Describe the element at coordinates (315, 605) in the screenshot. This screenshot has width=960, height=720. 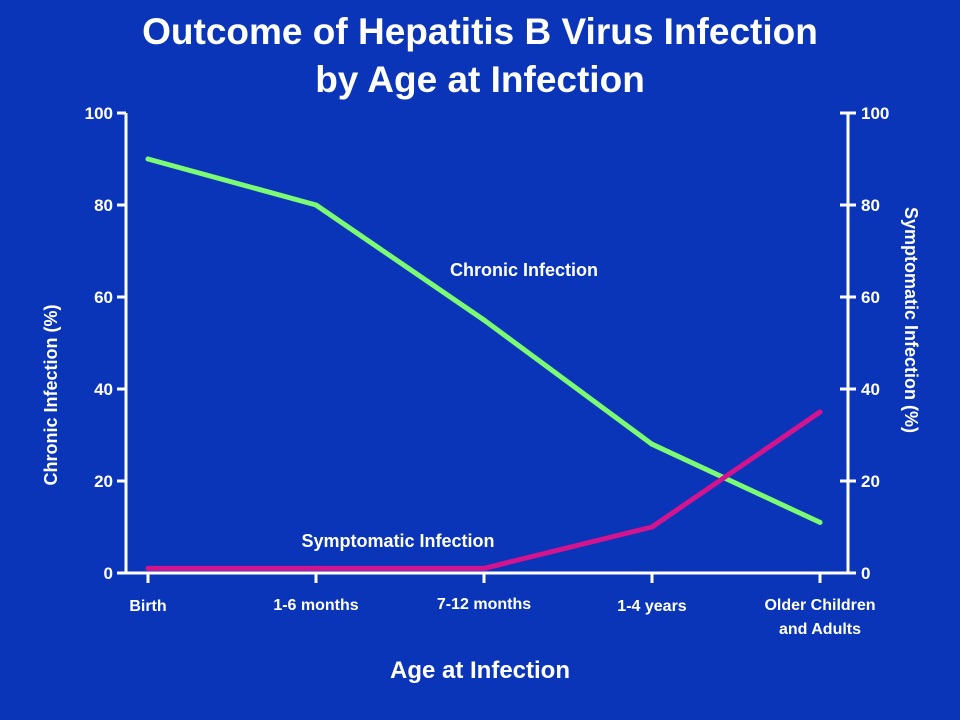
I see `x-tick-label: 1-6 months` at that location.